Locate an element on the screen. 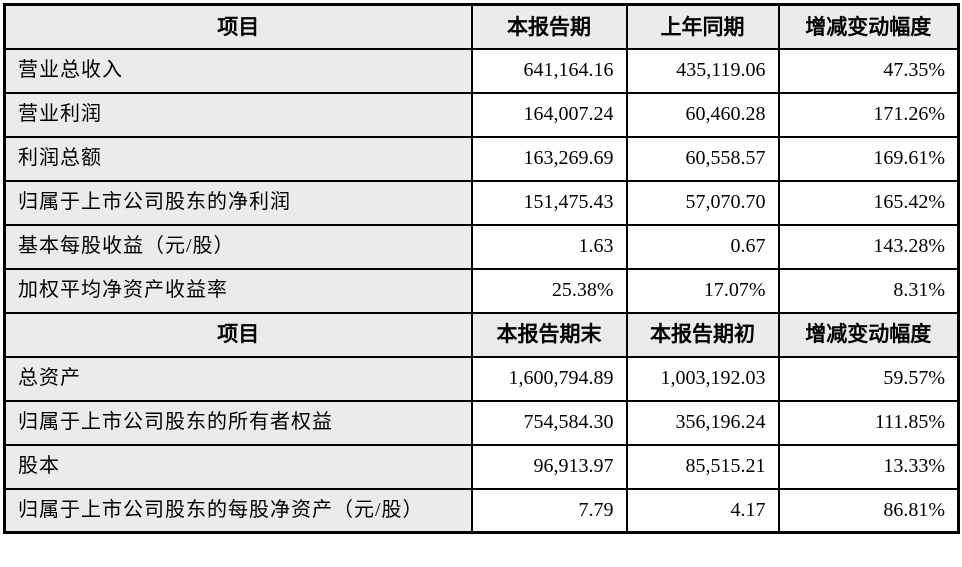  value-change: 59.57% is located at coordinates (868, 378).